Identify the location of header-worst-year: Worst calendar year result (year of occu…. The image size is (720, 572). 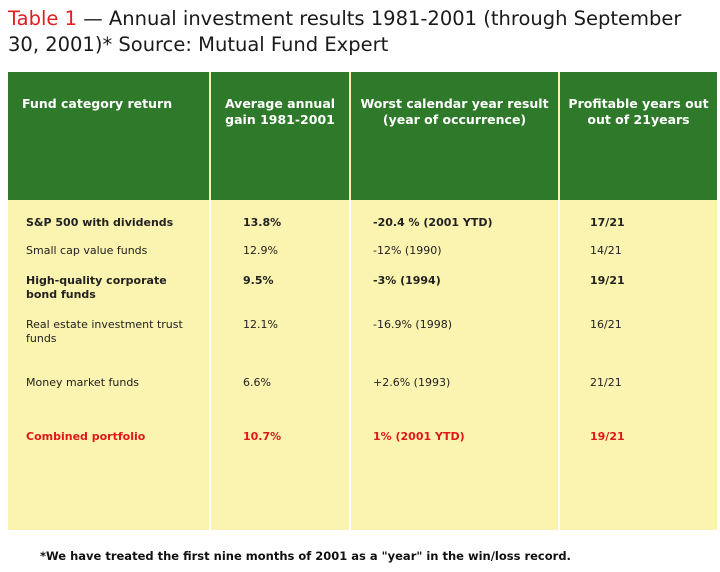
(455, 136).